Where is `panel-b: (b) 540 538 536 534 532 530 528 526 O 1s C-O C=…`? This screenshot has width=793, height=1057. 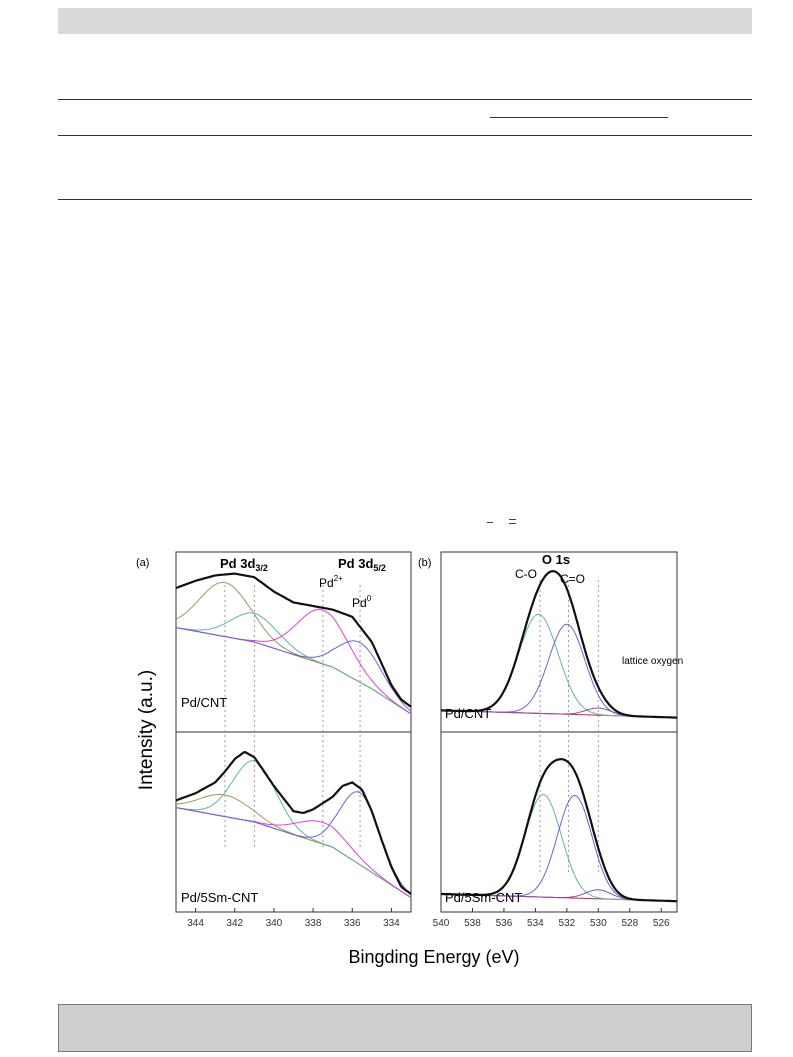
panel-b: (b) 540 538 536 534 532 530 528 526 O 1s C-O C=… is located at coordinates (550, 740).